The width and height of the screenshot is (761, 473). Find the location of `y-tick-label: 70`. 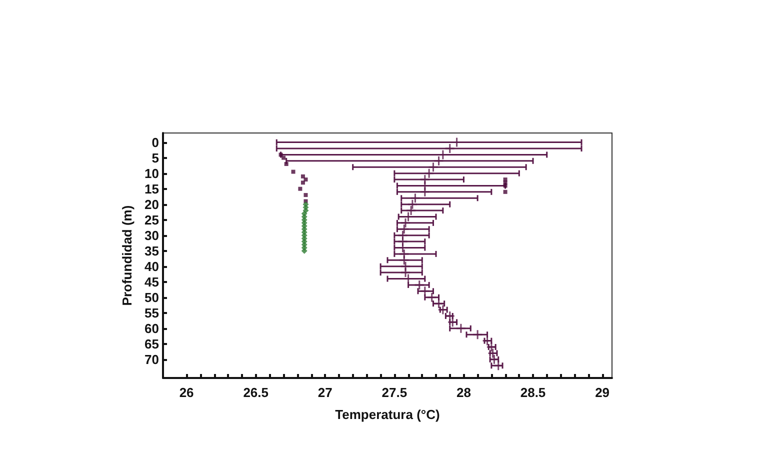

y-tick-label: 70 is located at coordinates (151, 359).